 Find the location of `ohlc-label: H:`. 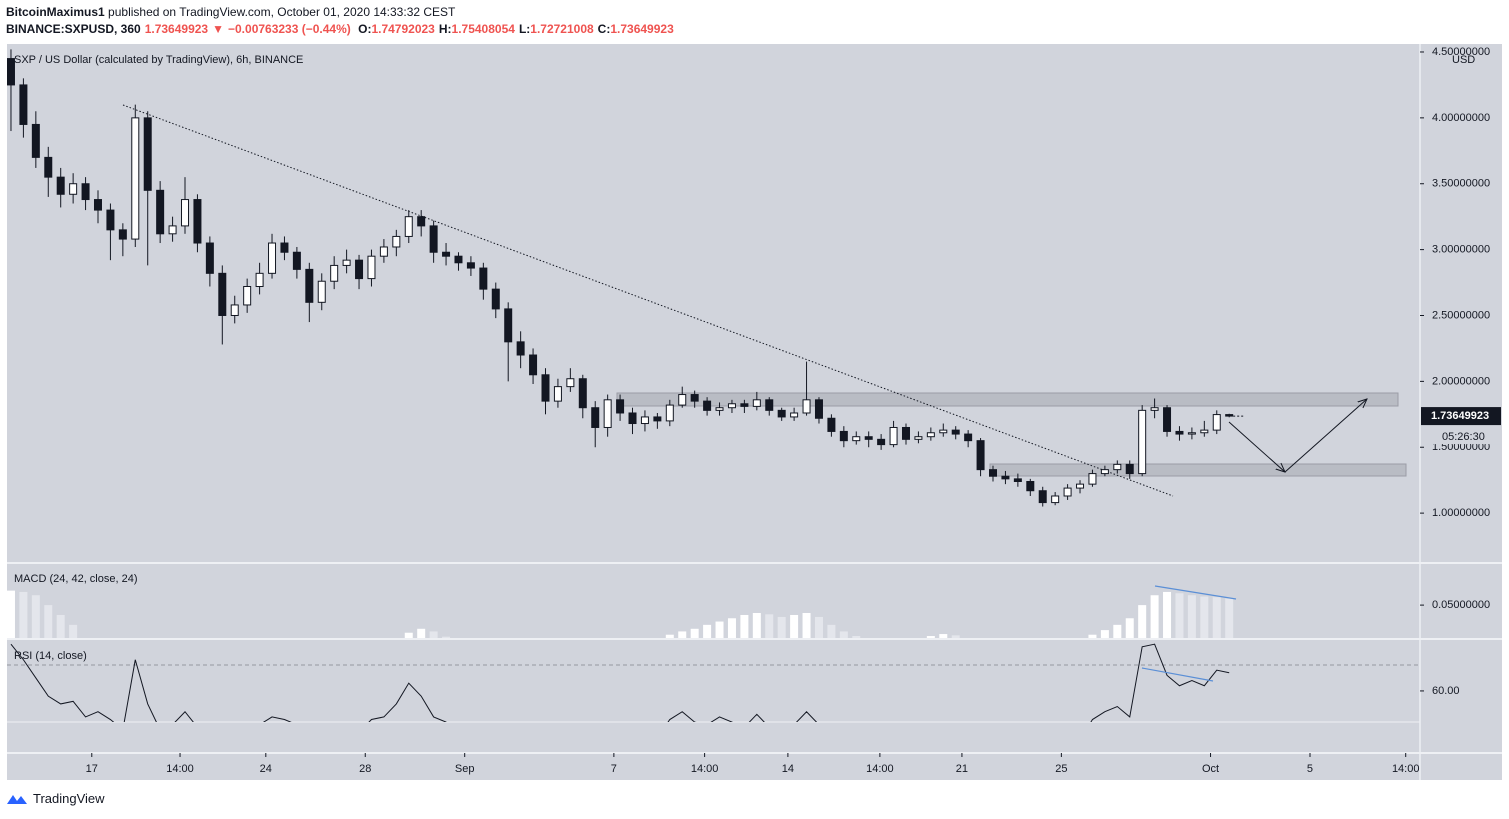

ohlc-label: H: is located at coordinates (445, 29).